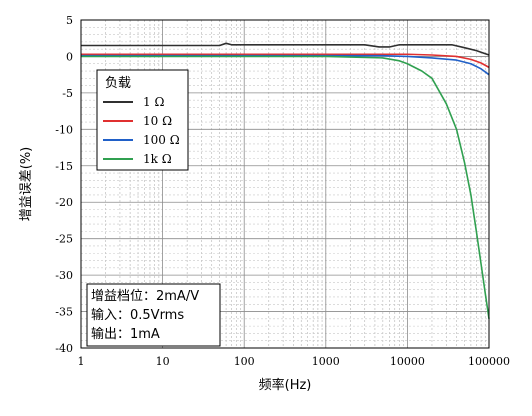 The width and height of the screenshot is (532, 416). Describe the element at coordinates (64, 129) in the screenshot. I see `y-tick-label: -10` at that location.